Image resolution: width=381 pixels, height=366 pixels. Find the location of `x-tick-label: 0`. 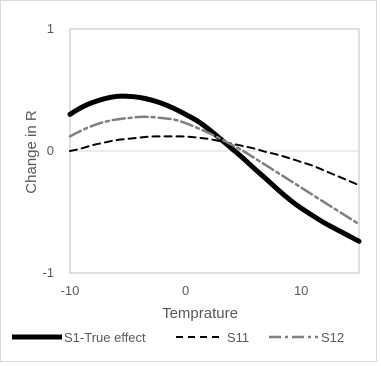

x-tick-label: 0 is located at coordinates (185, 290).